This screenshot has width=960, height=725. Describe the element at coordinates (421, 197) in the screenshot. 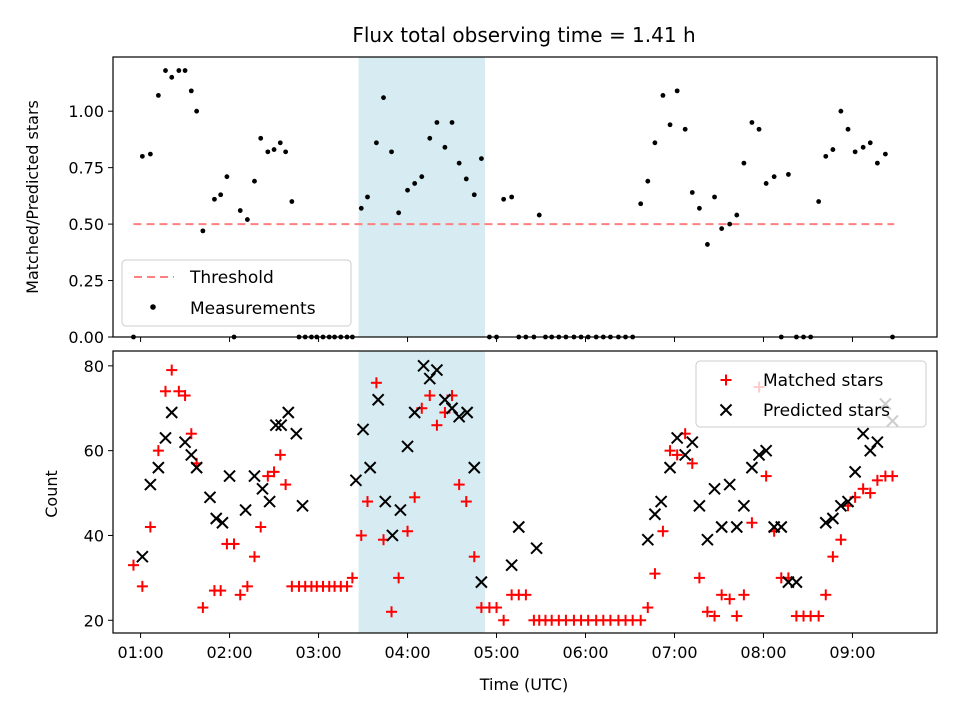

I see `highlight-span-top` at that location.